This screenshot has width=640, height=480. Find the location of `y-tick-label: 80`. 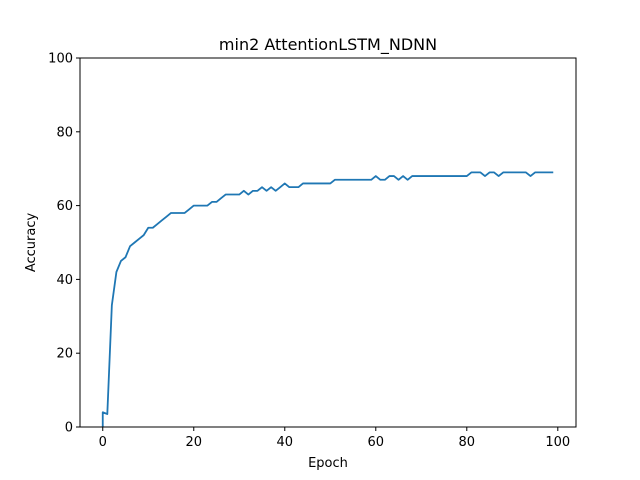

y-tick-label: 80 is located at coordinates (64, 132).